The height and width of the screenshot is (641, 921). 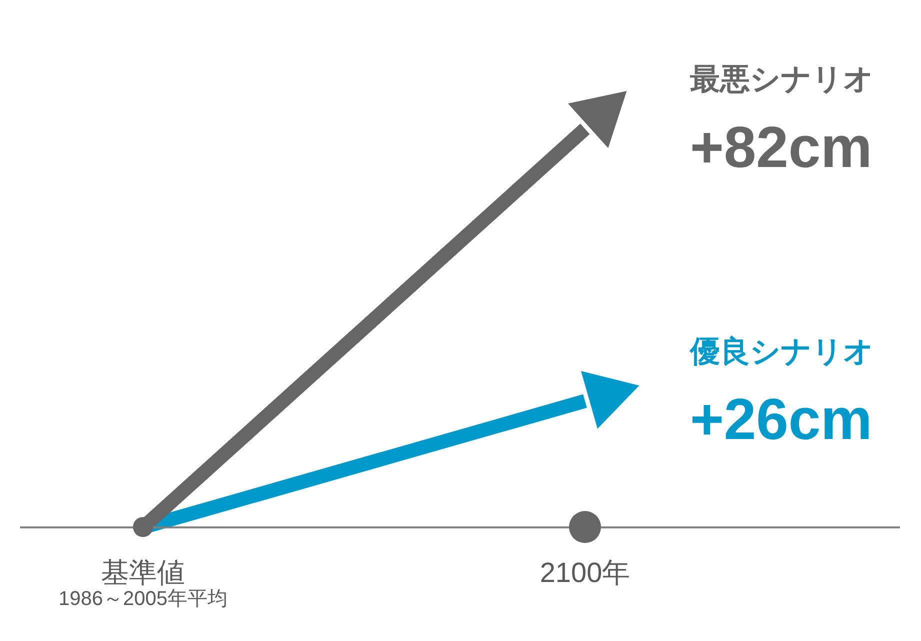 What do you see at coordinates (585, 572) in the screenshot?
I see `x-tick-label: 2100年` at bounding box center [585, 572].